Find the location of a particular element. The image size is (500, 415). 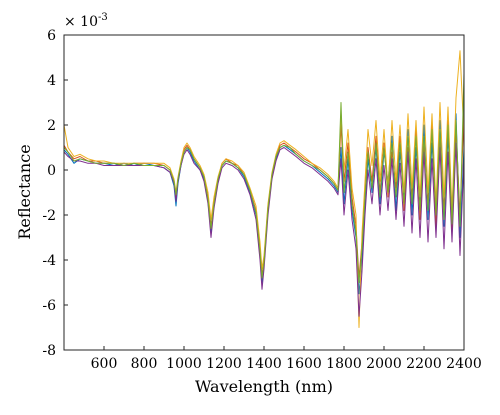

x-tick-label: 600 is located at coordinates (104, 364).